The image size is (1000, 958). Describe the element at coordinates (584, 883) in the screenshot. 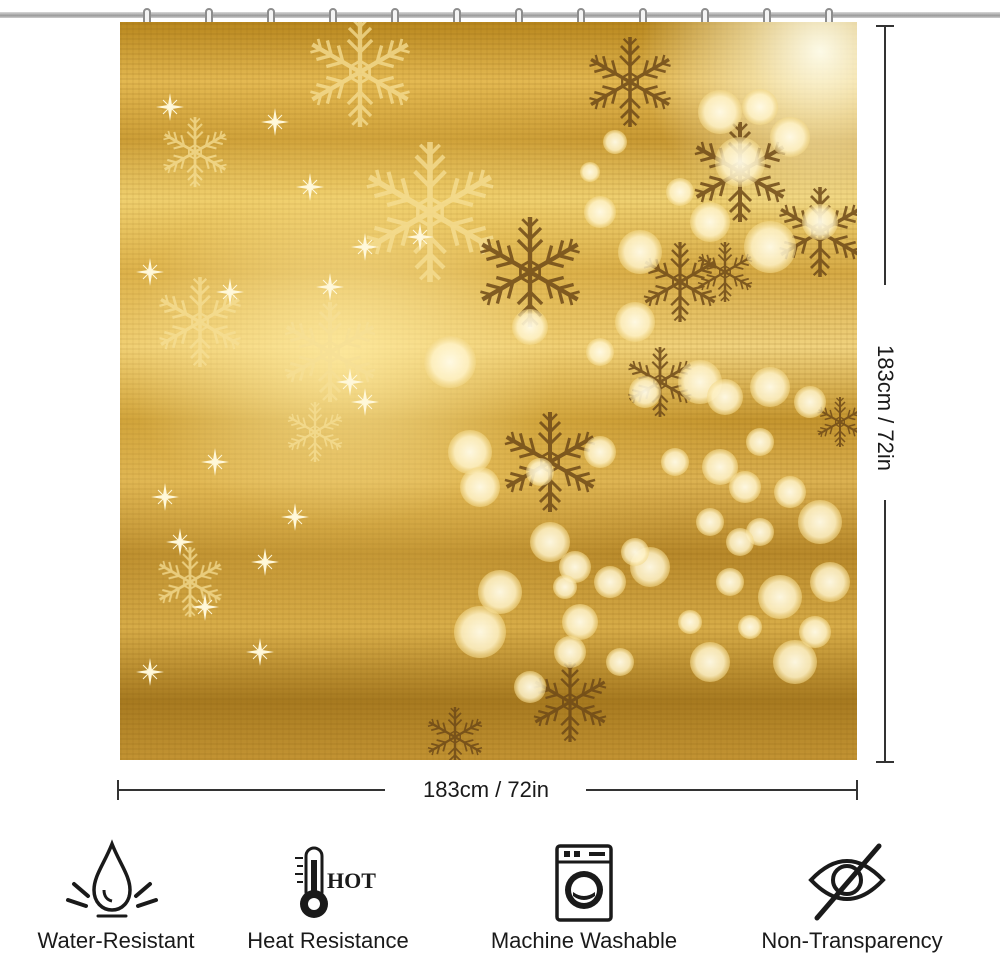

I see `washing-machine-icon` at that location.